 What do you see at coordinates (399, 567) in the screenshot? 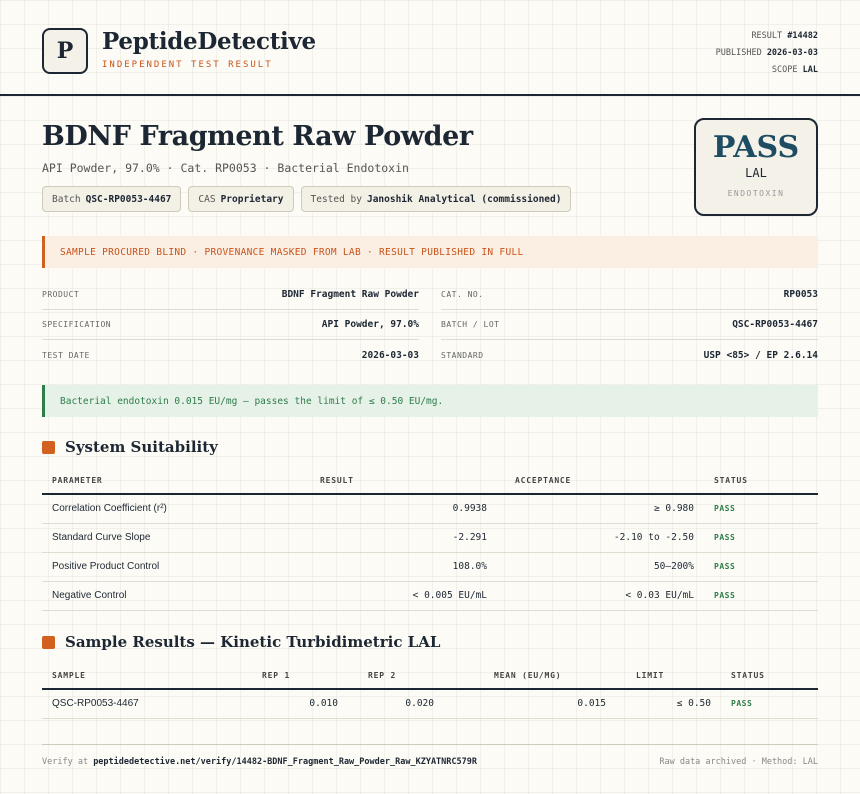
I see `cell-result: 108.0%` at bounding box center [399, 567].